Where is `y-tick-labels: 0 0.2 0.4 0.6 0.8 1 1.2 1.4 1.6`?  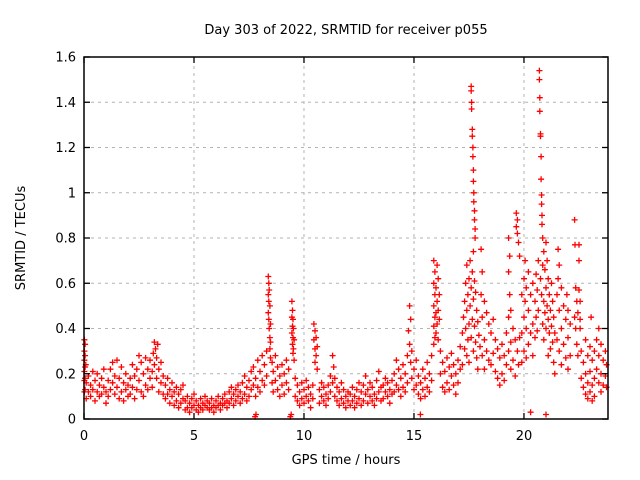
y-tick-labels: 0 0.2 0.4 0.6 0.8 1 1.2 1.4 1.6 is located at coordinates (65, 239).